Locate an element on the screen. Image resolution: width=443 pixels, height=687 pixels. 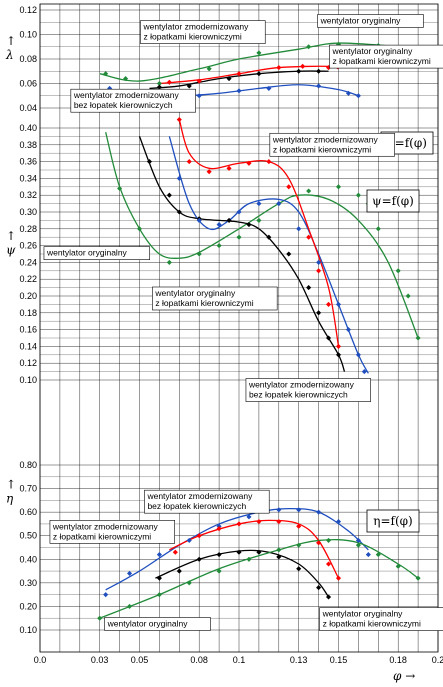
x-axis-symbol: φ → is located at coordinates (404, 676).